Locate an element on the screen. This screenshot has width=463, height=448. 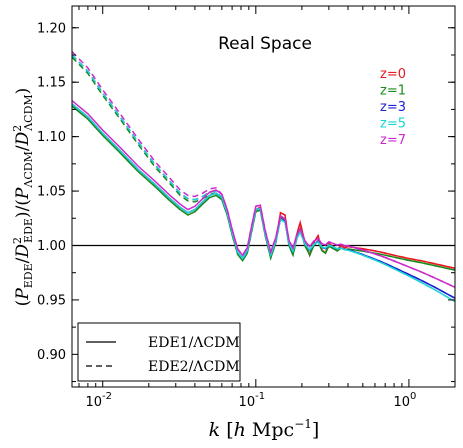
y-tick-label: 1.15 is located at coordinates (51, 83).